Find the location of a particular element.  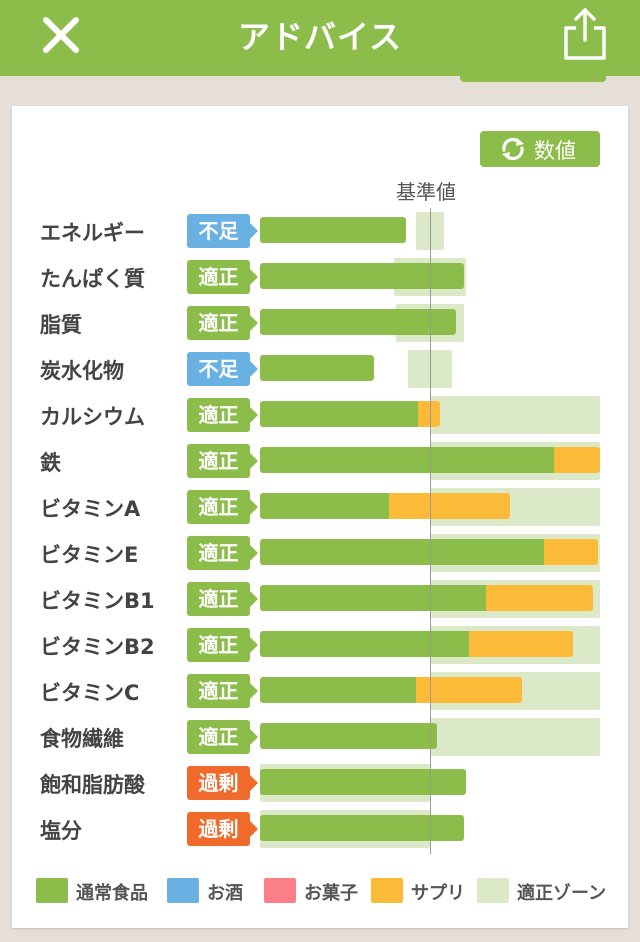

nutrient-label: ビタミンB1 is located at coordinates (97, 601).